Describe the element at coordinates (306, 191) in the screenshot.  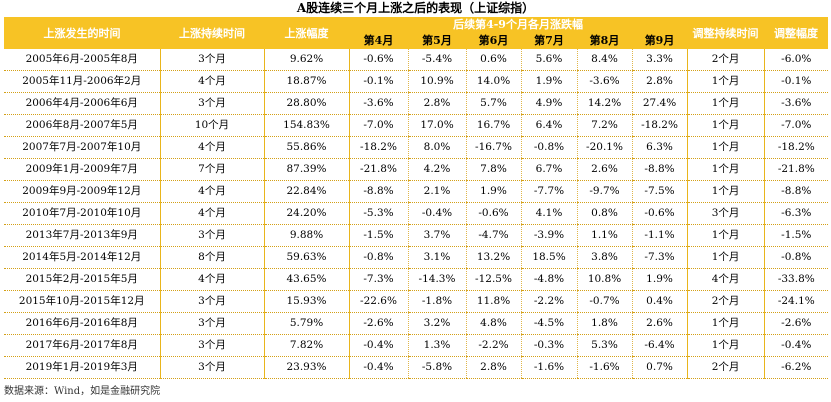
I see `cell-gain: 22.84%` at that location.